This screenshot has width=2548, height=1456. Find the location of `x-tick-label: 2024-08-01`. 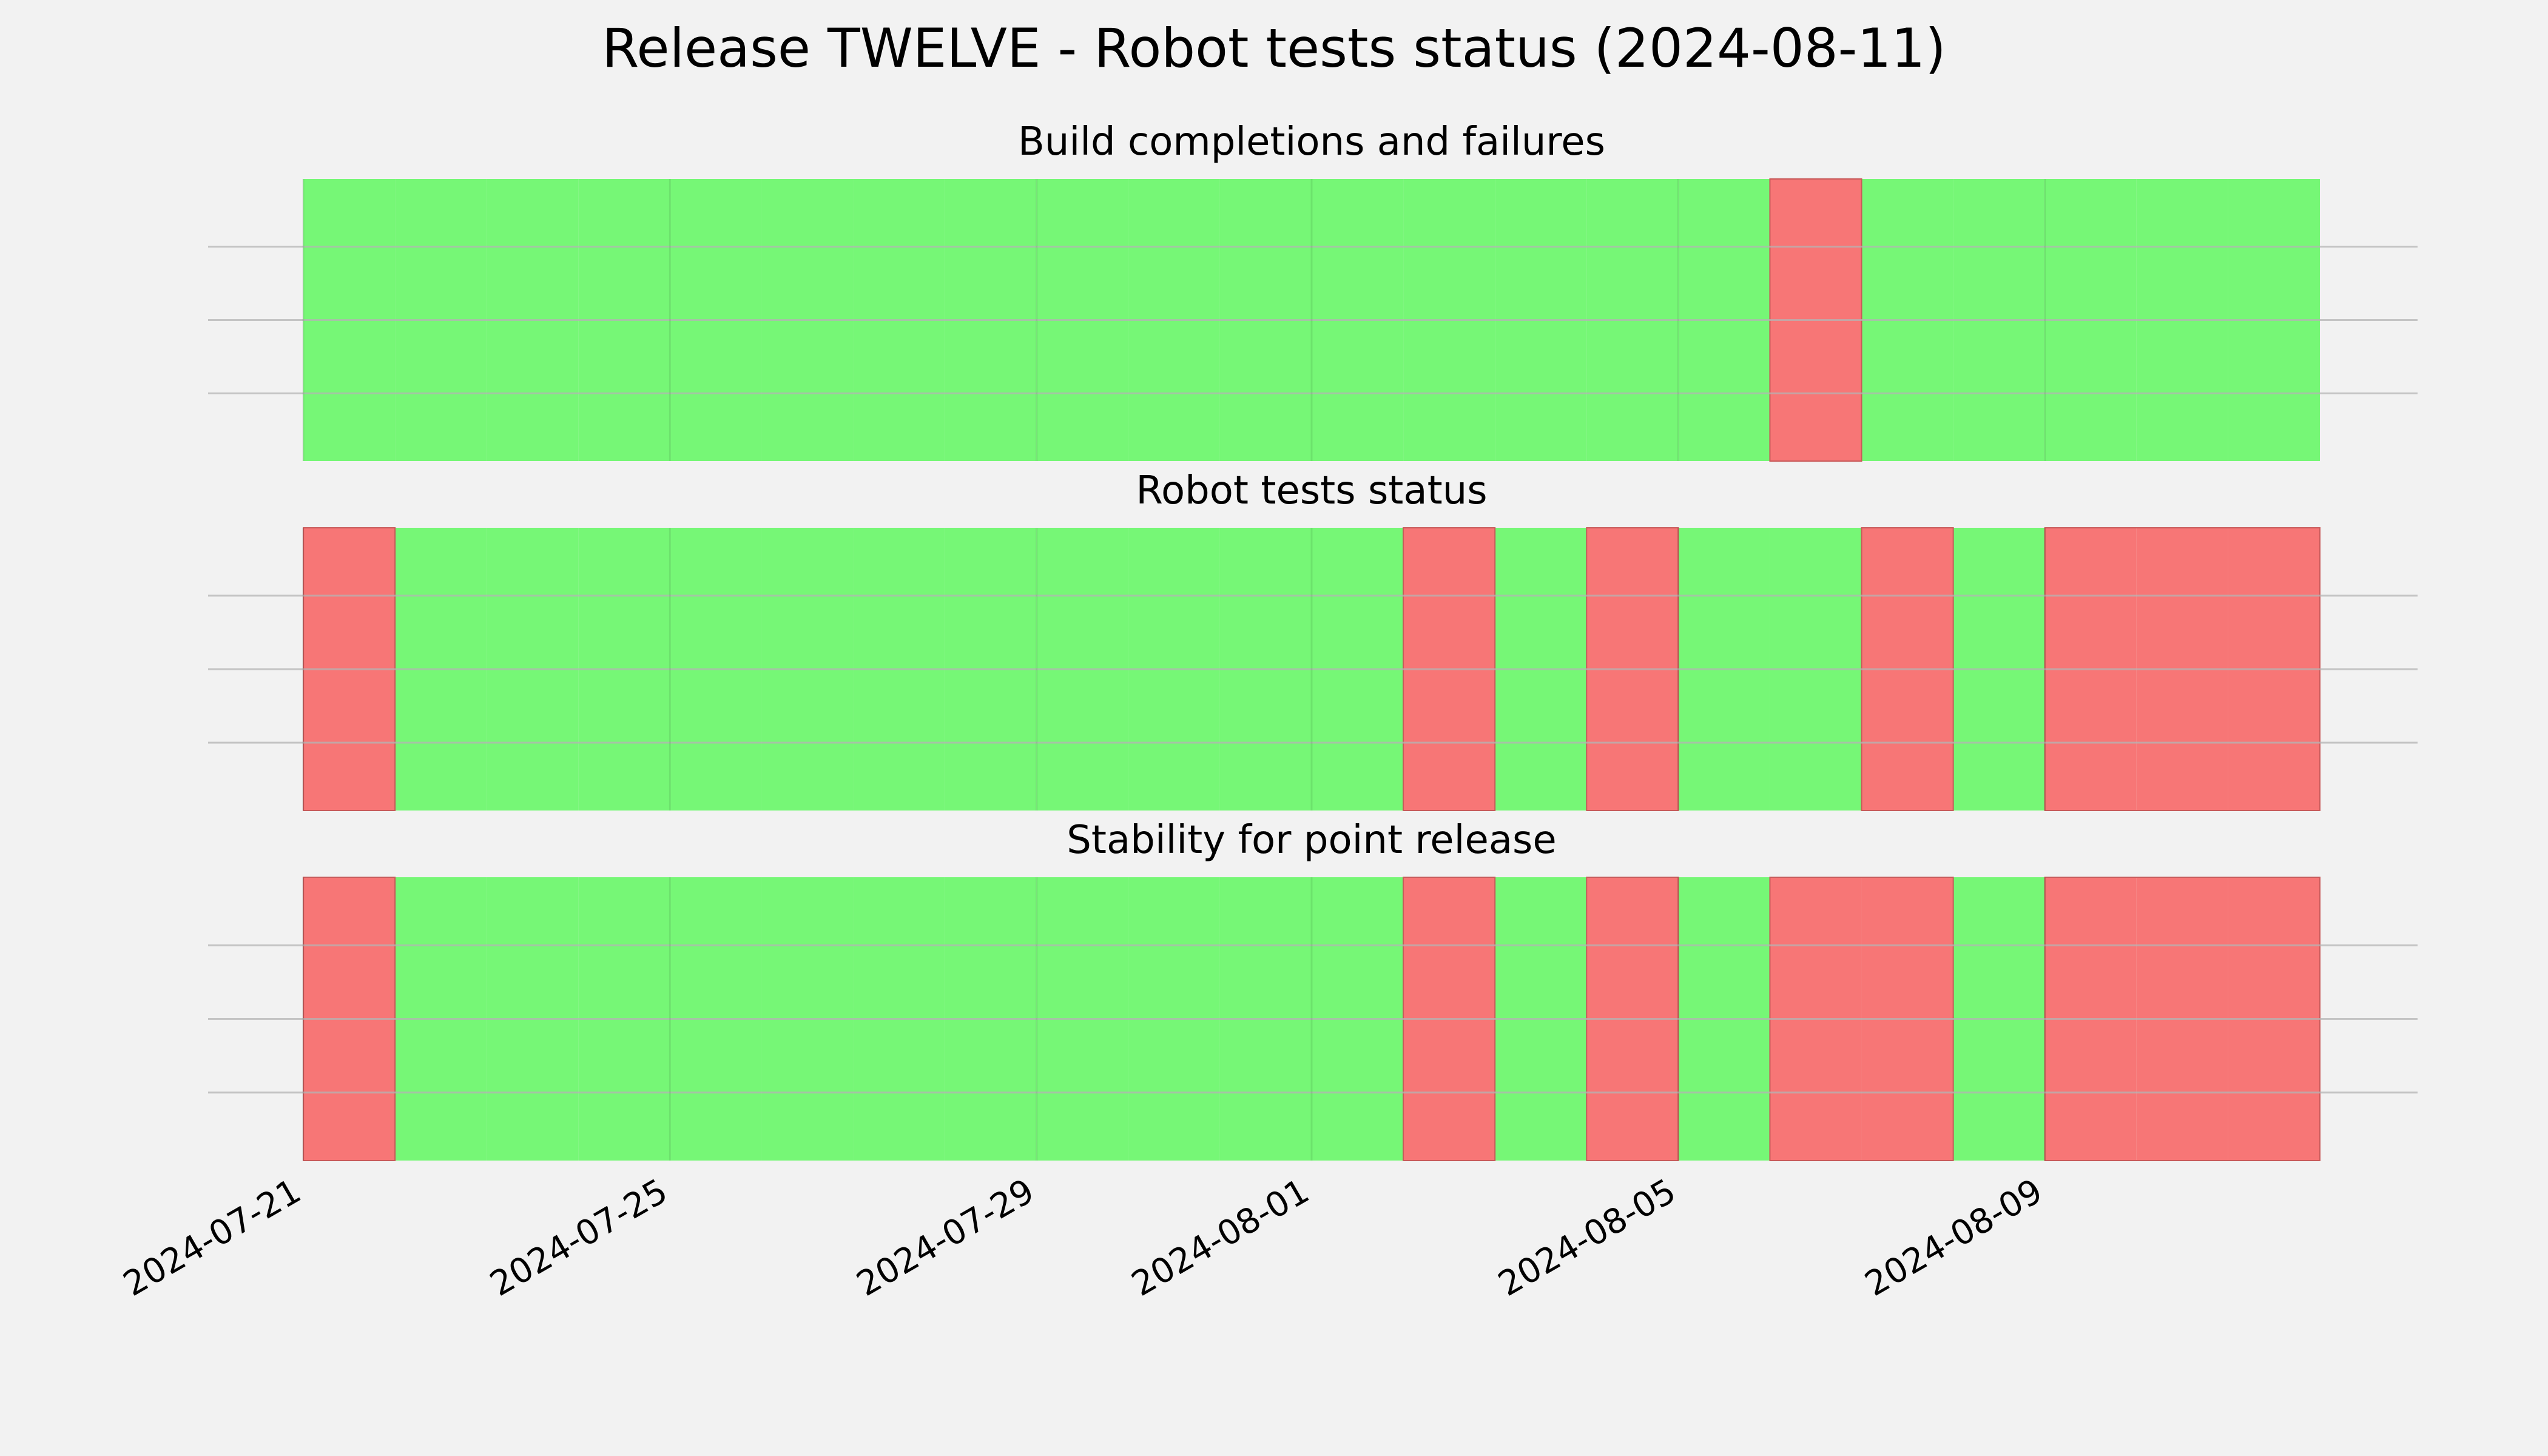

x-tick-label: 2024-08-01 is located at coordinates (1220, 1237).